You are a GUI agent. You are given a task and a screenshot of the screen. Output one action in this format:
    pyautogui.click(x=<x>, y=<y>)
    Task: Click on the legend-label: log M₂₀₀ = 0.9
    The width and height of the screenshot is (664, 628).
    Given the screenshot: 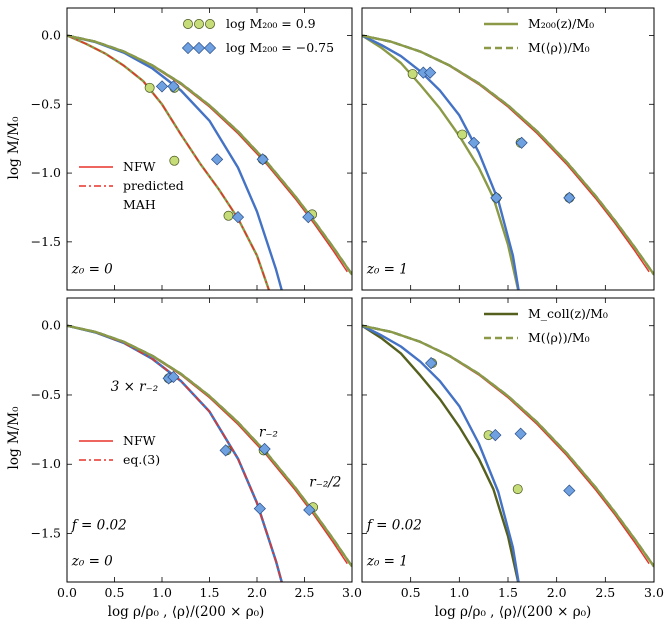 What is the action you would take?
    pyautogui.click(x=271, y=23)
    